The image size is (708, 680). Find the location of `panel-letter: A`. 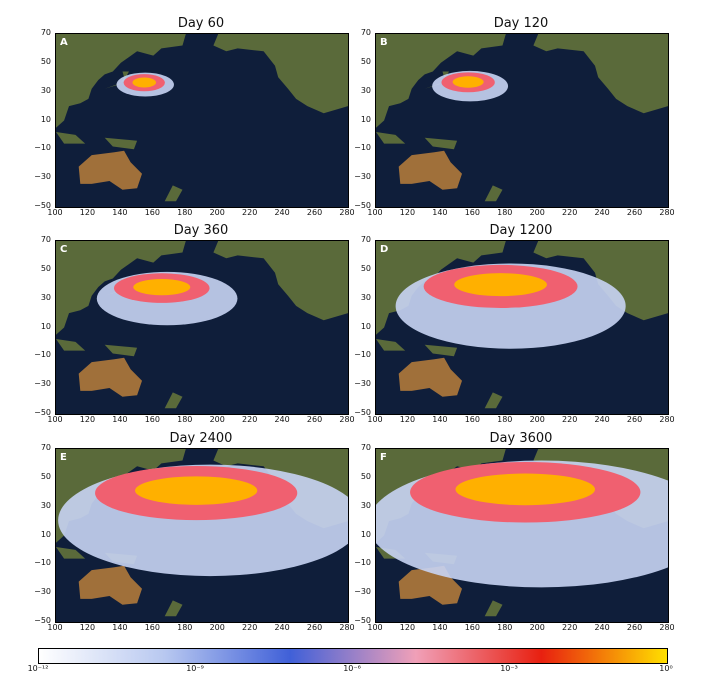

panel-letter: A is located at coordinates (64, 42).